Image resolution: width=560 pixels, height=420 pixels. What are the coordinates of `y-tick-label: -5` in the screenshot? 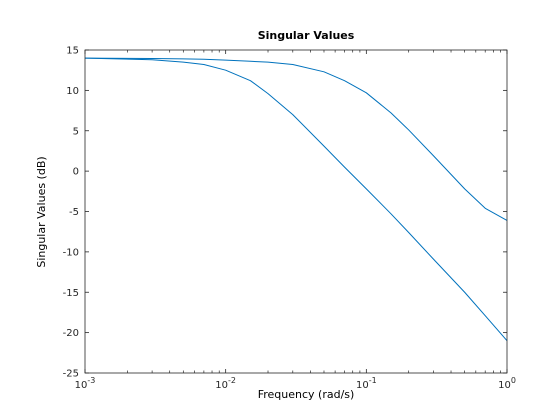 It's located at (74, 212).